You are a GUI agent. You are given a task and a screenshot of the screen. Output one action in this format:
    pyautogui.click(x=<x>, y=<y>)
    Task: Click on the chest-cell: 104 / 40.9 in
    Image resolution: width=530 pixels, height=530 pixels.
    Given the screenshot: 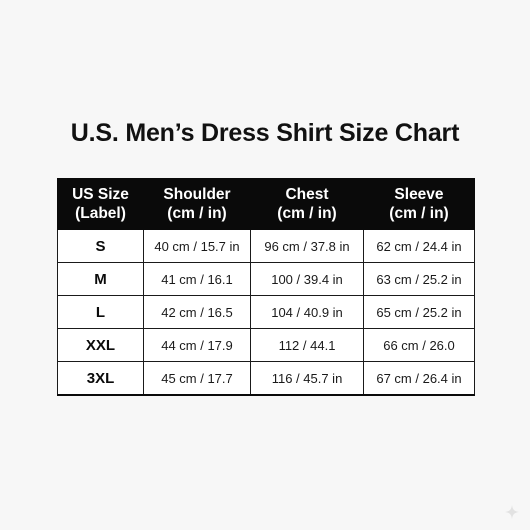 What is the action you would take?
    pyautogui.click(x=307, y=312)
    